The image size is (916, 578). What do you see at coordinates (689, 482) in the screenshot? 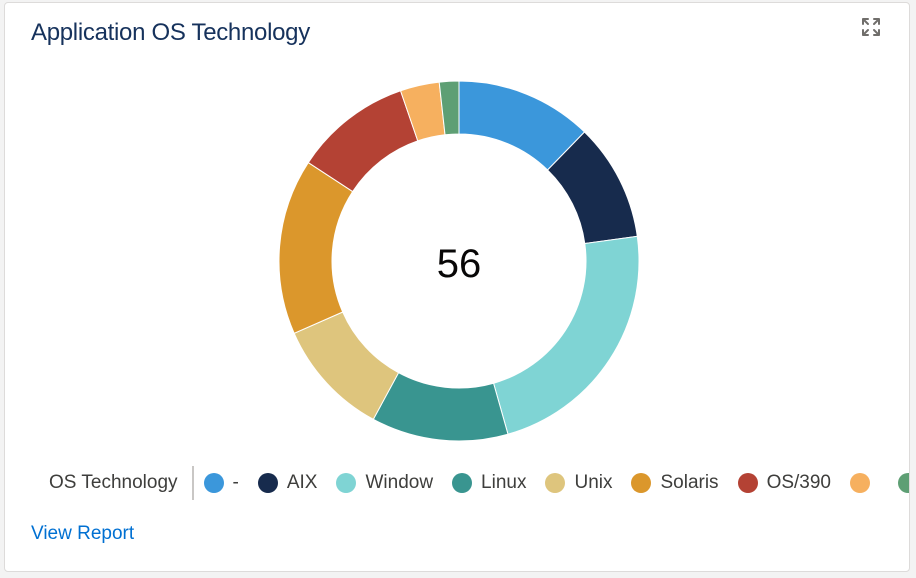
I see `legend-label: Solaris` at bounding box center [689, 482].